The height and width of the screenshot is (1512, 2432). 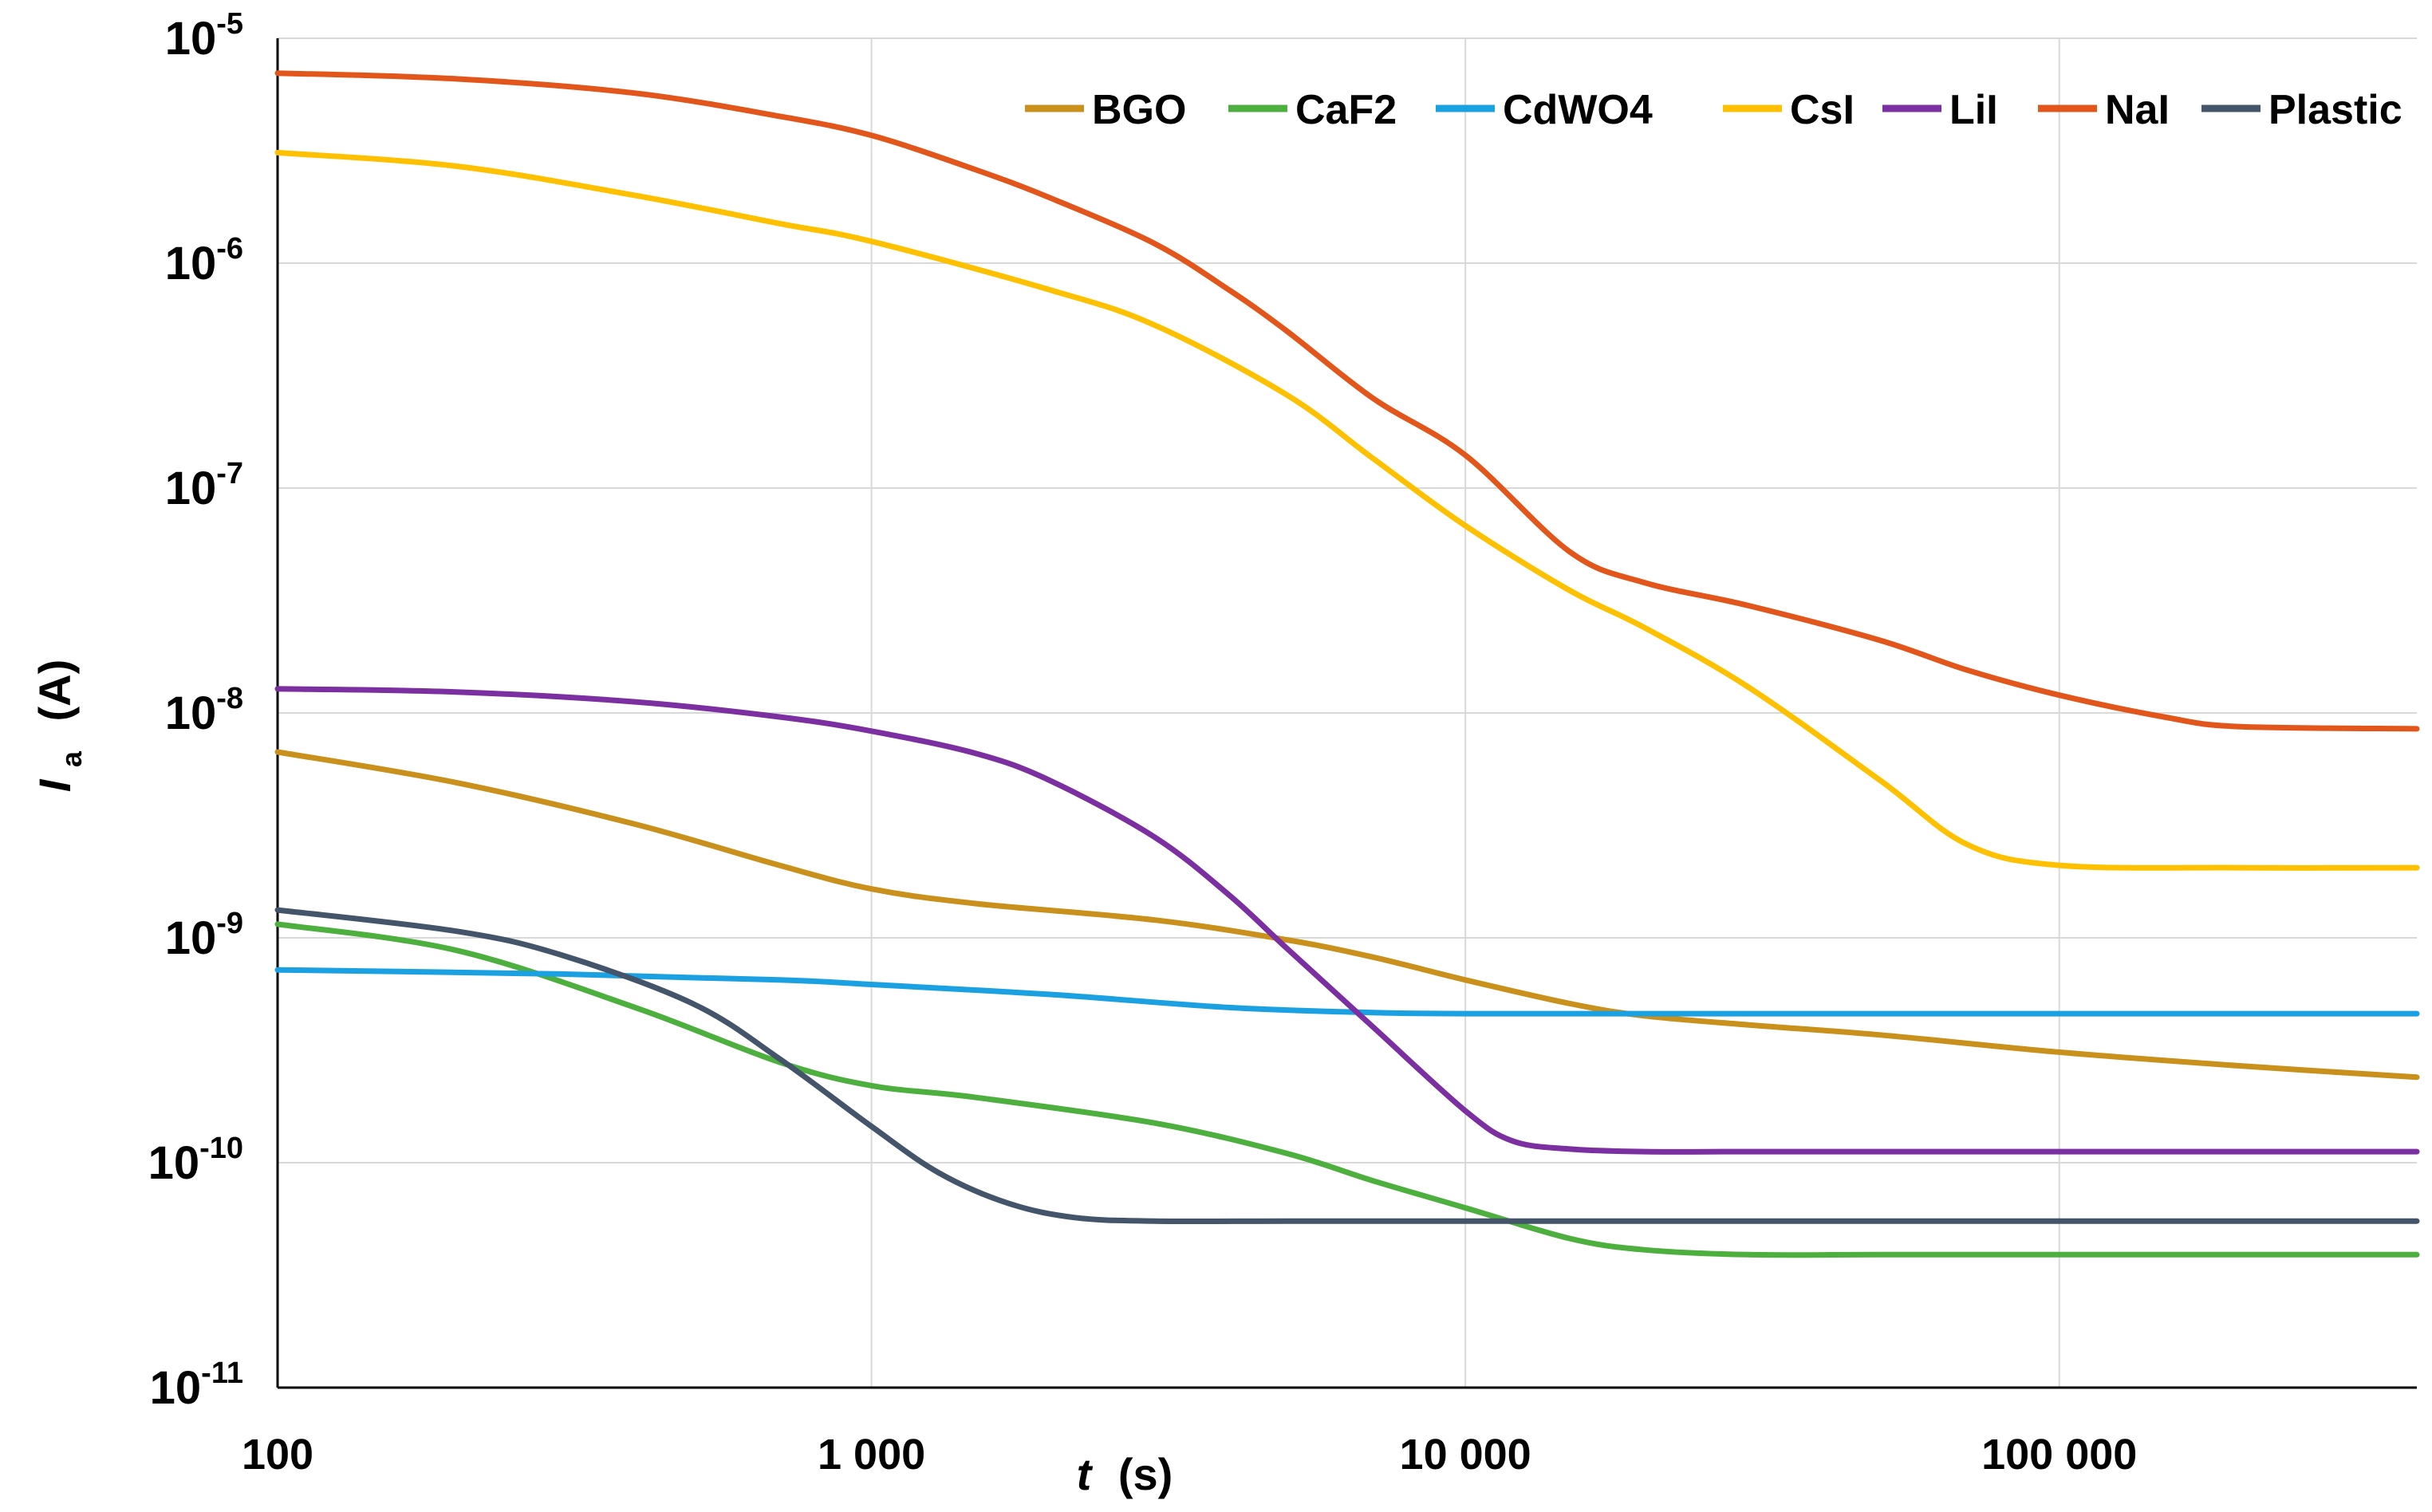 I want to click on y-tick-label: 10⁻⁹, so click(x=204, y=936).